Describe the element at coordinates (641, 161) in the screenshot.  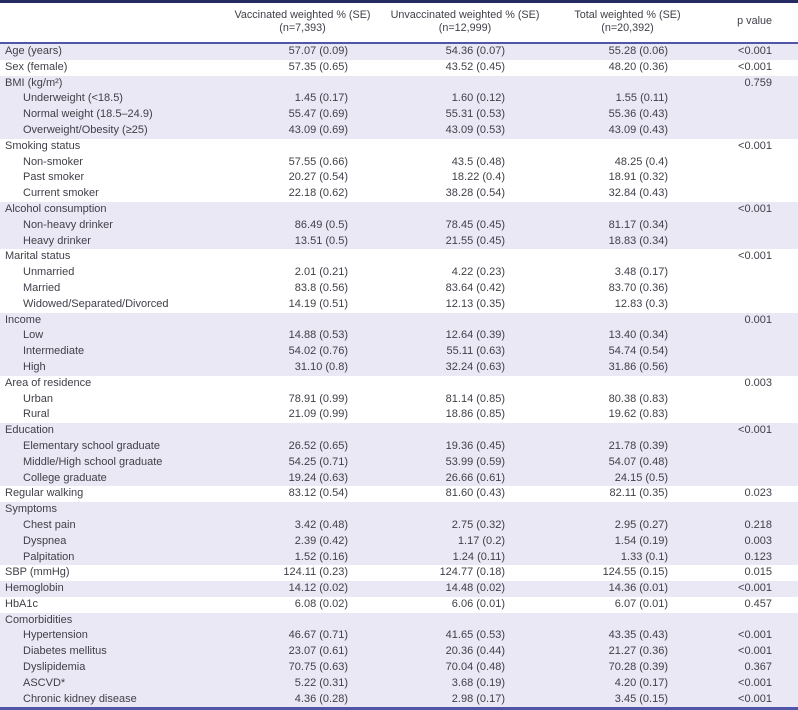
I see `total-value: 48.25 (0.4)` at that location.